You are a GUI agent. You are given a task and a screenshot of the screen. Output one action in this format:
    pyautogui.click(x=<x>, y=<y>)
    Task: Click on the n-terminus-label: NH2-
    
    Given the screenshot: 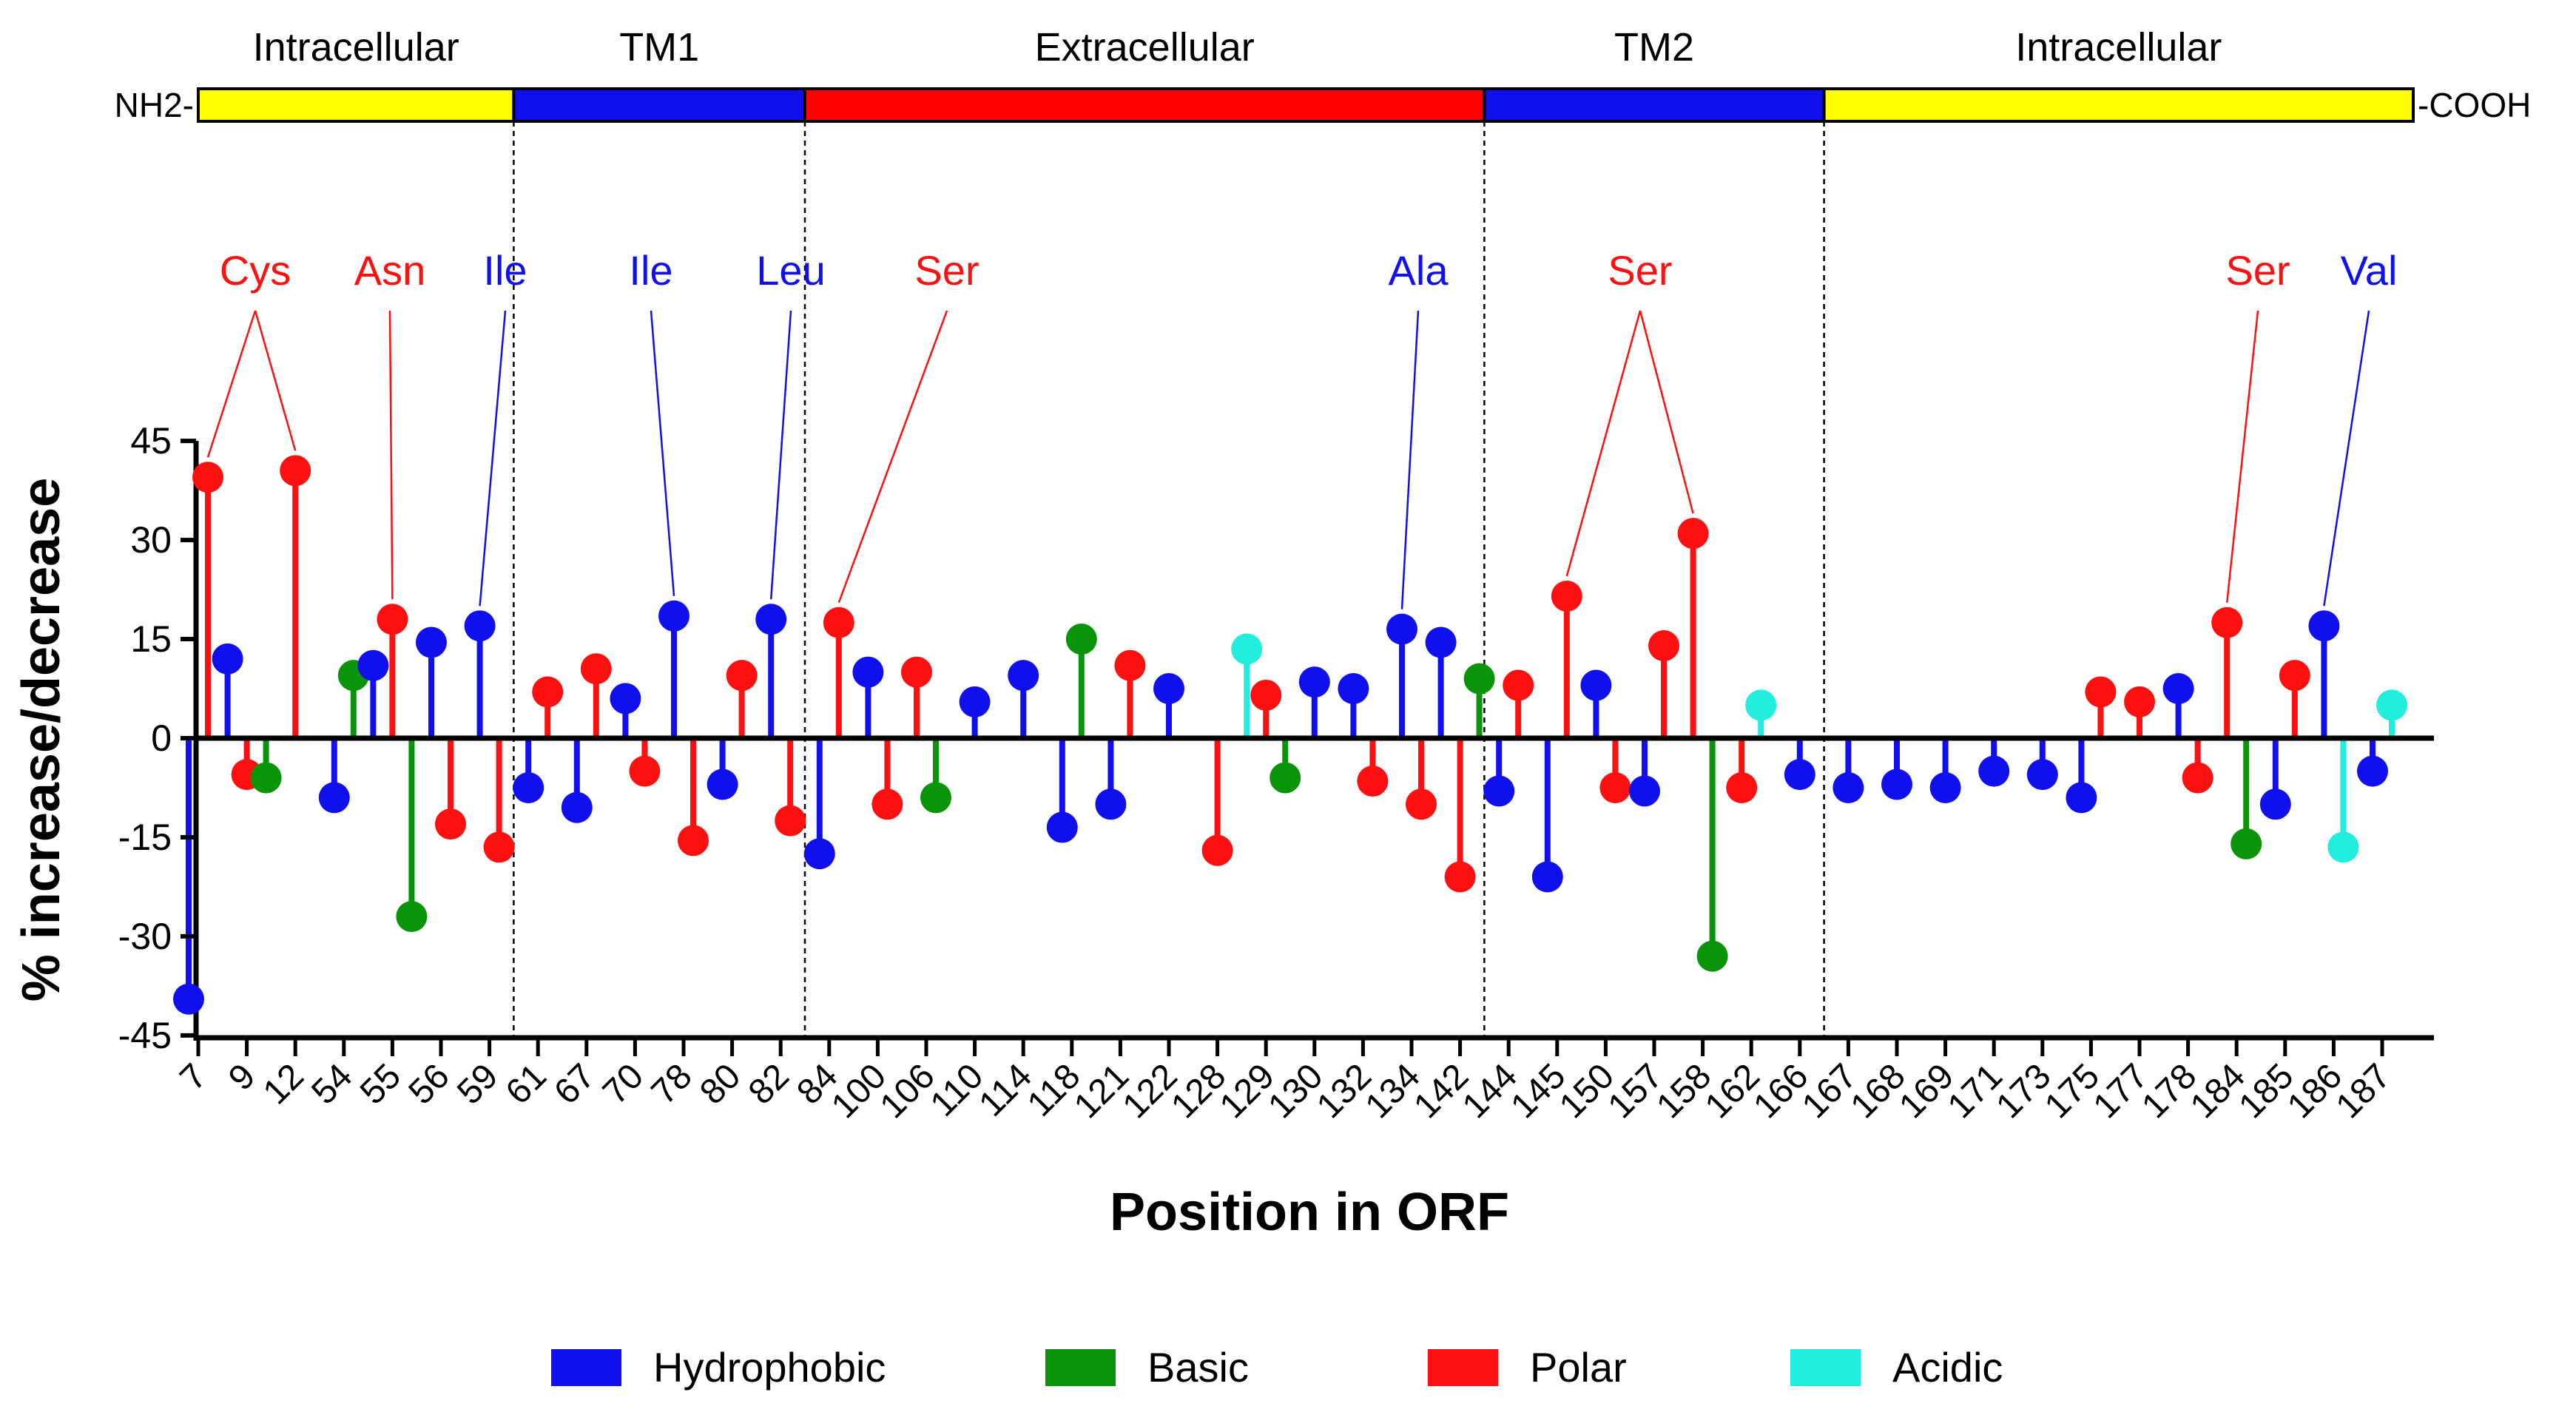 What is the action you would take?
    pyautogui.click(x=154, y=105)
    